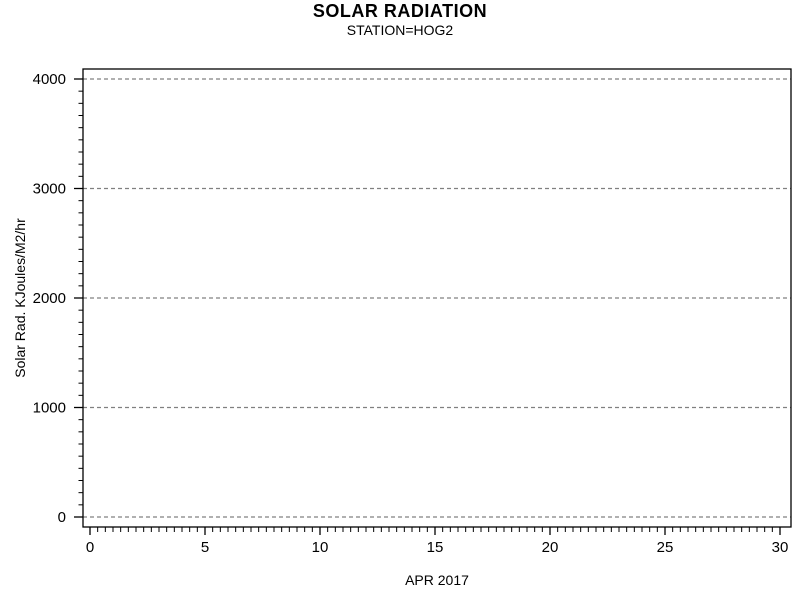 Image resolution: width=800 pixels, height=600 pixels. What do you see at coordinates (49, 189) in the screenshot?
I see `y-tick-label: 3000` at bounding box center [49, 189].